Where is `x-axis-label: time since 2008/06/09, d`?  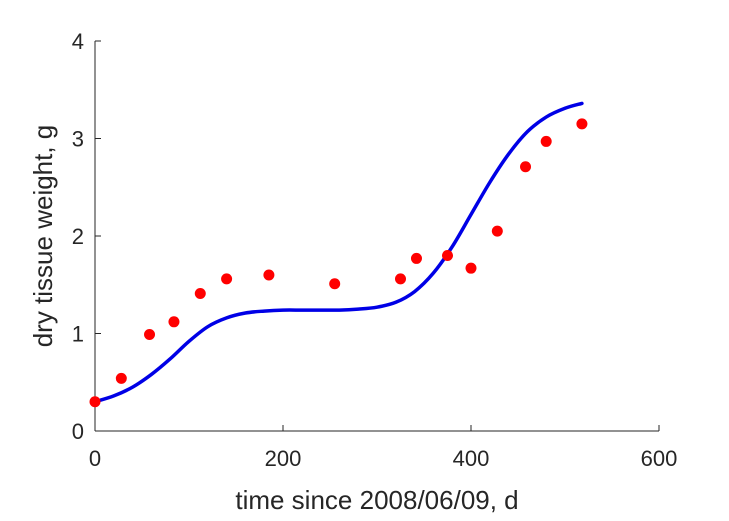
x-axis-label: time since 2008/06/09, d is located at coordinates (376, 500).